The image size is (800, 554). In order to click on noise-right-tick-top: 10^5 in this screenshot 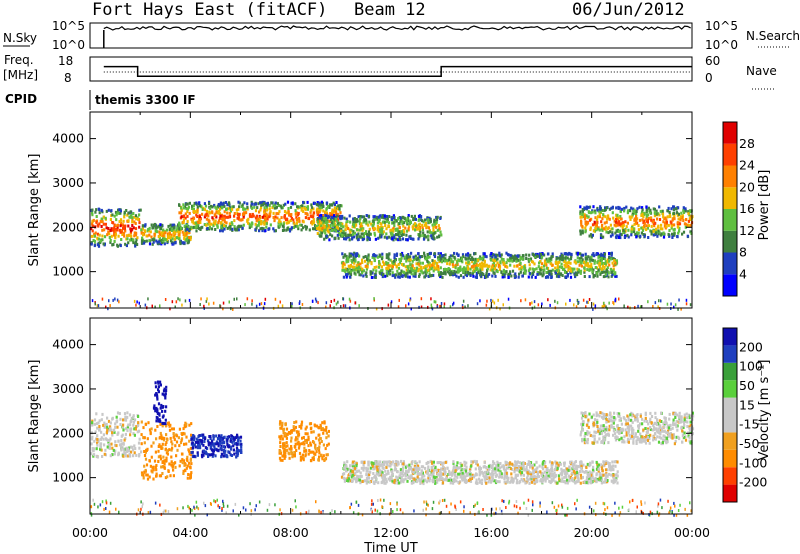, I will do `click(721, 26)`.